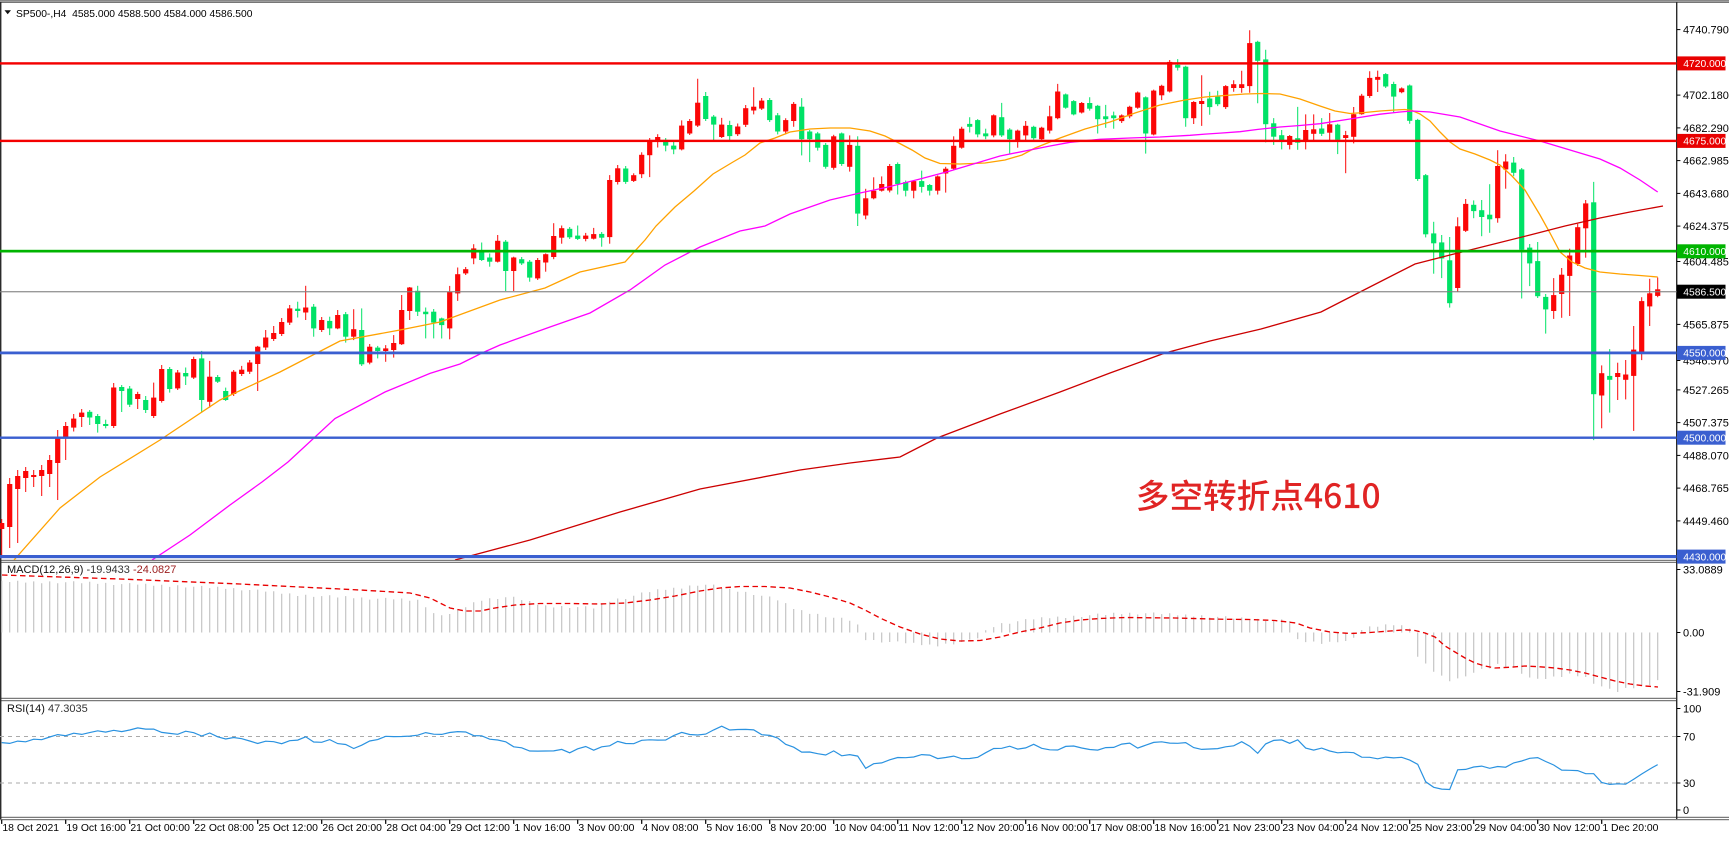  I want to click on svg-text:MACD(12,26,9) -19.9433 -24.082: MACD(12,26,9) -19.9433 -24.0827, so click(91, 570).